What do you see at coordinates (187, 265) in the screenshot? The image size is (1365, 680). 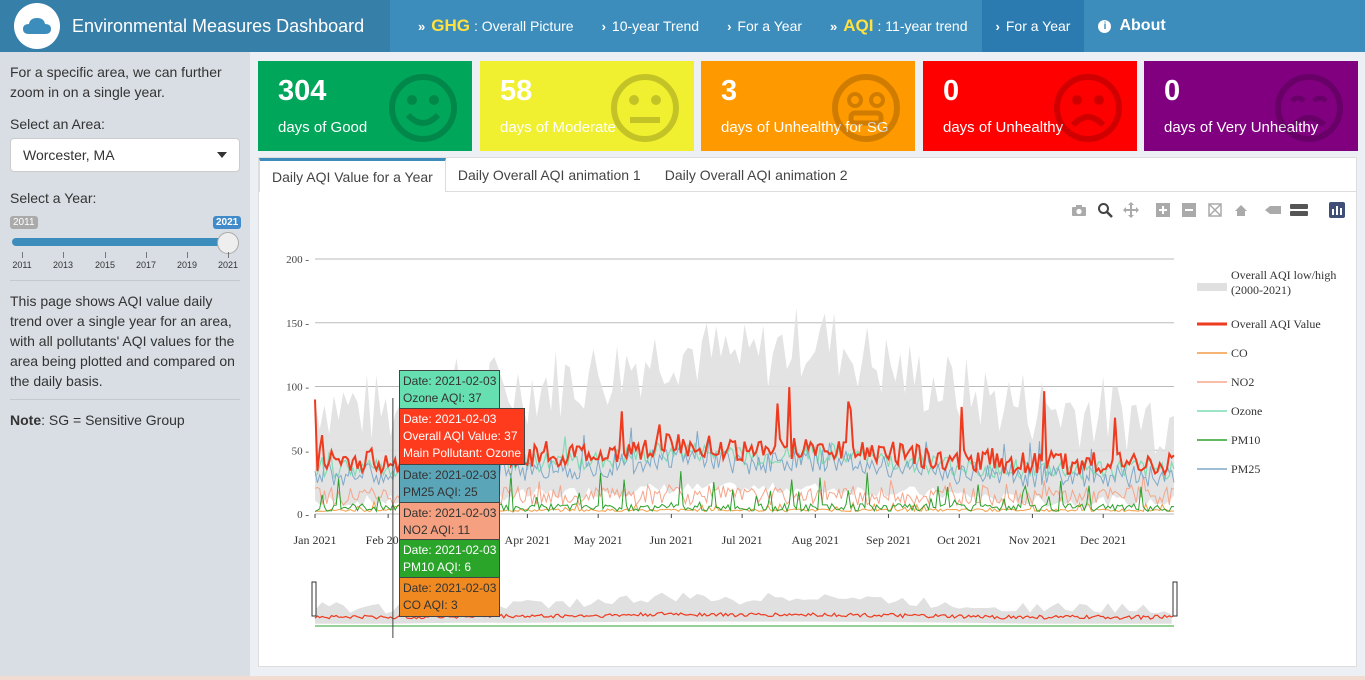 I see `slider-tick-label: 2019` at bounding box center [187, 265].